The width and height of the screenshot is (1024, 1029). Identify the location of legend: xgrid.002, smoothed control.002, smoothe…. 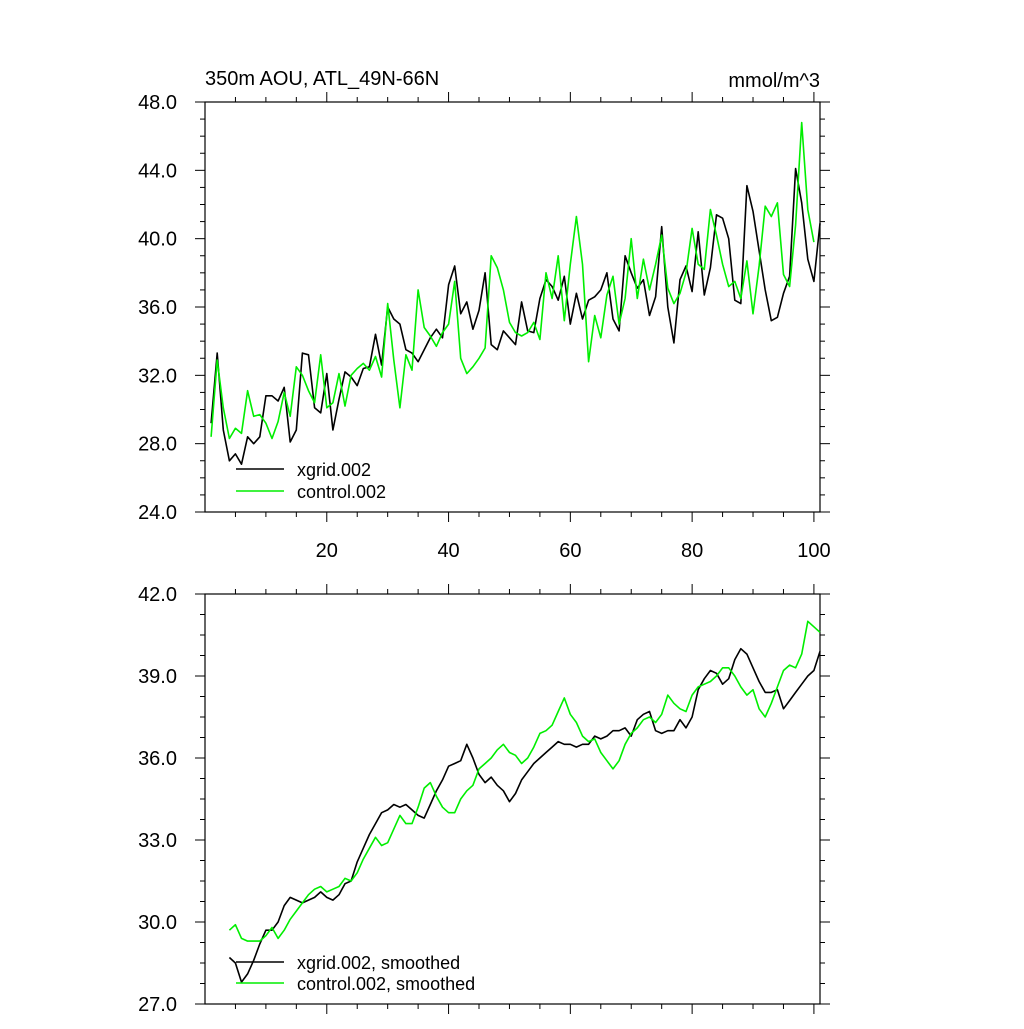
(355, 973).